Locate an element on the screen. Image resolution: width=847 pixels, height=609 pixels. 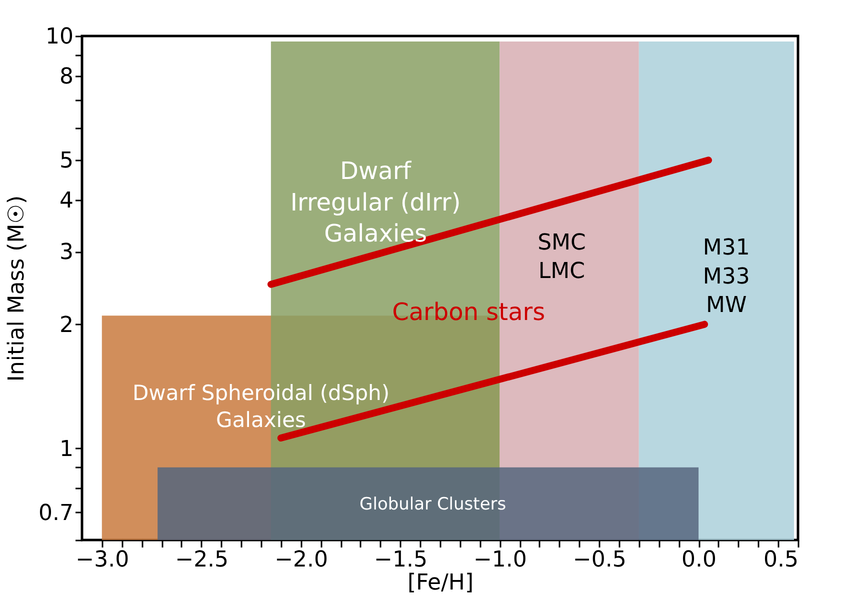
y-tick-label: 0.7 is located at coordinates (56, 513).